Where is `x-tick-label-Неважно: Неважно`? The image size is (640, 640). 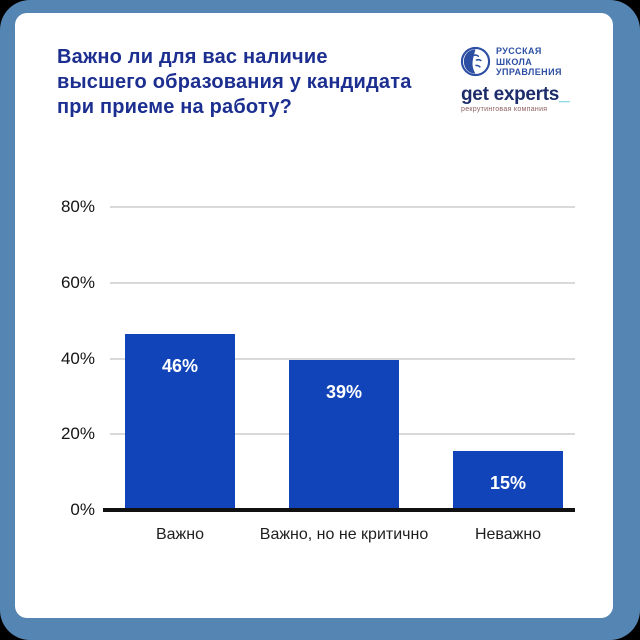
x-tick-label-Неважно: Неважно is located at coordinates (508, 534).